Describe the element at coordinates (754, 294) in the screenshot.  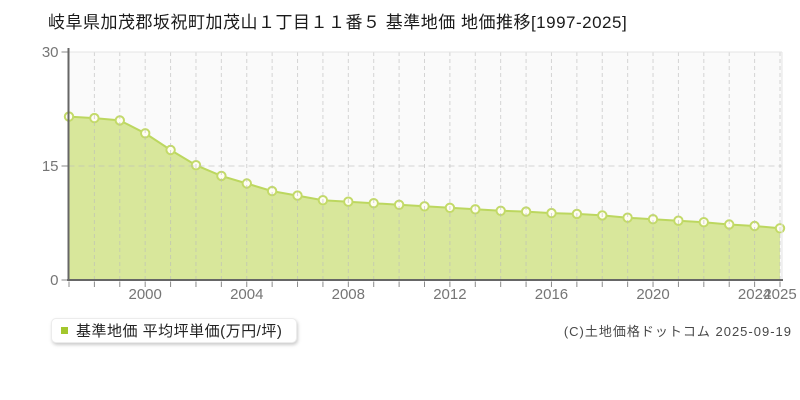
I see `x-axis-label-2024: 2024` at that location.